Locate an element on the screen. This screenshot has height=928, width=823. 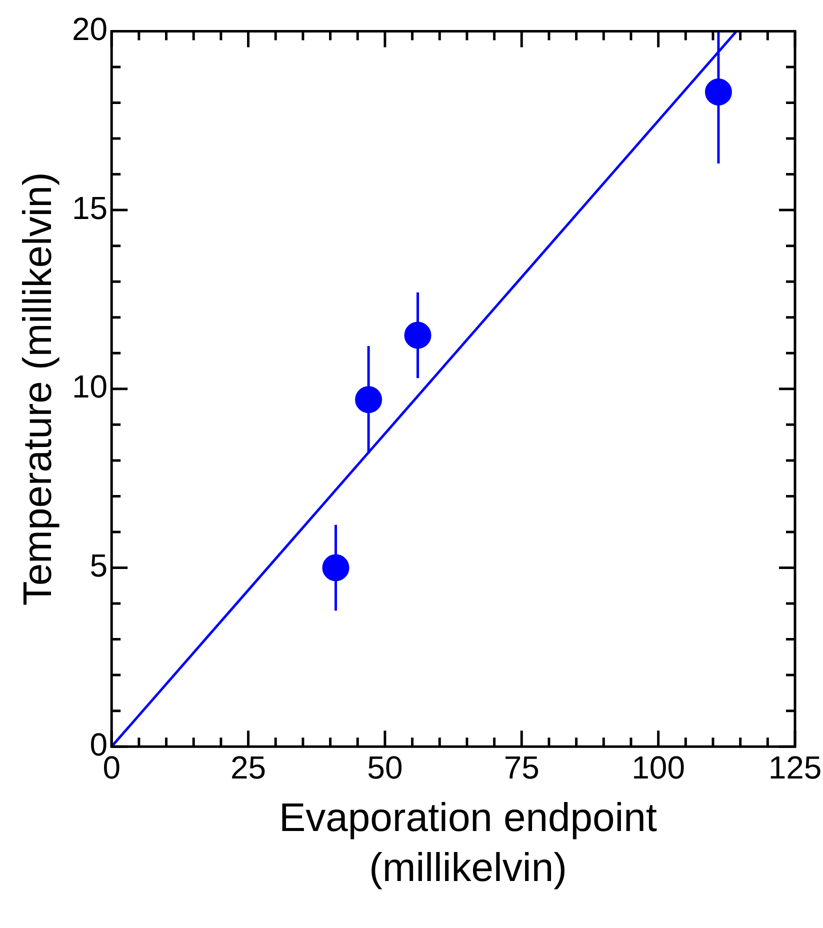
x-tick-label: 125 is located at coordinates (795, 768).